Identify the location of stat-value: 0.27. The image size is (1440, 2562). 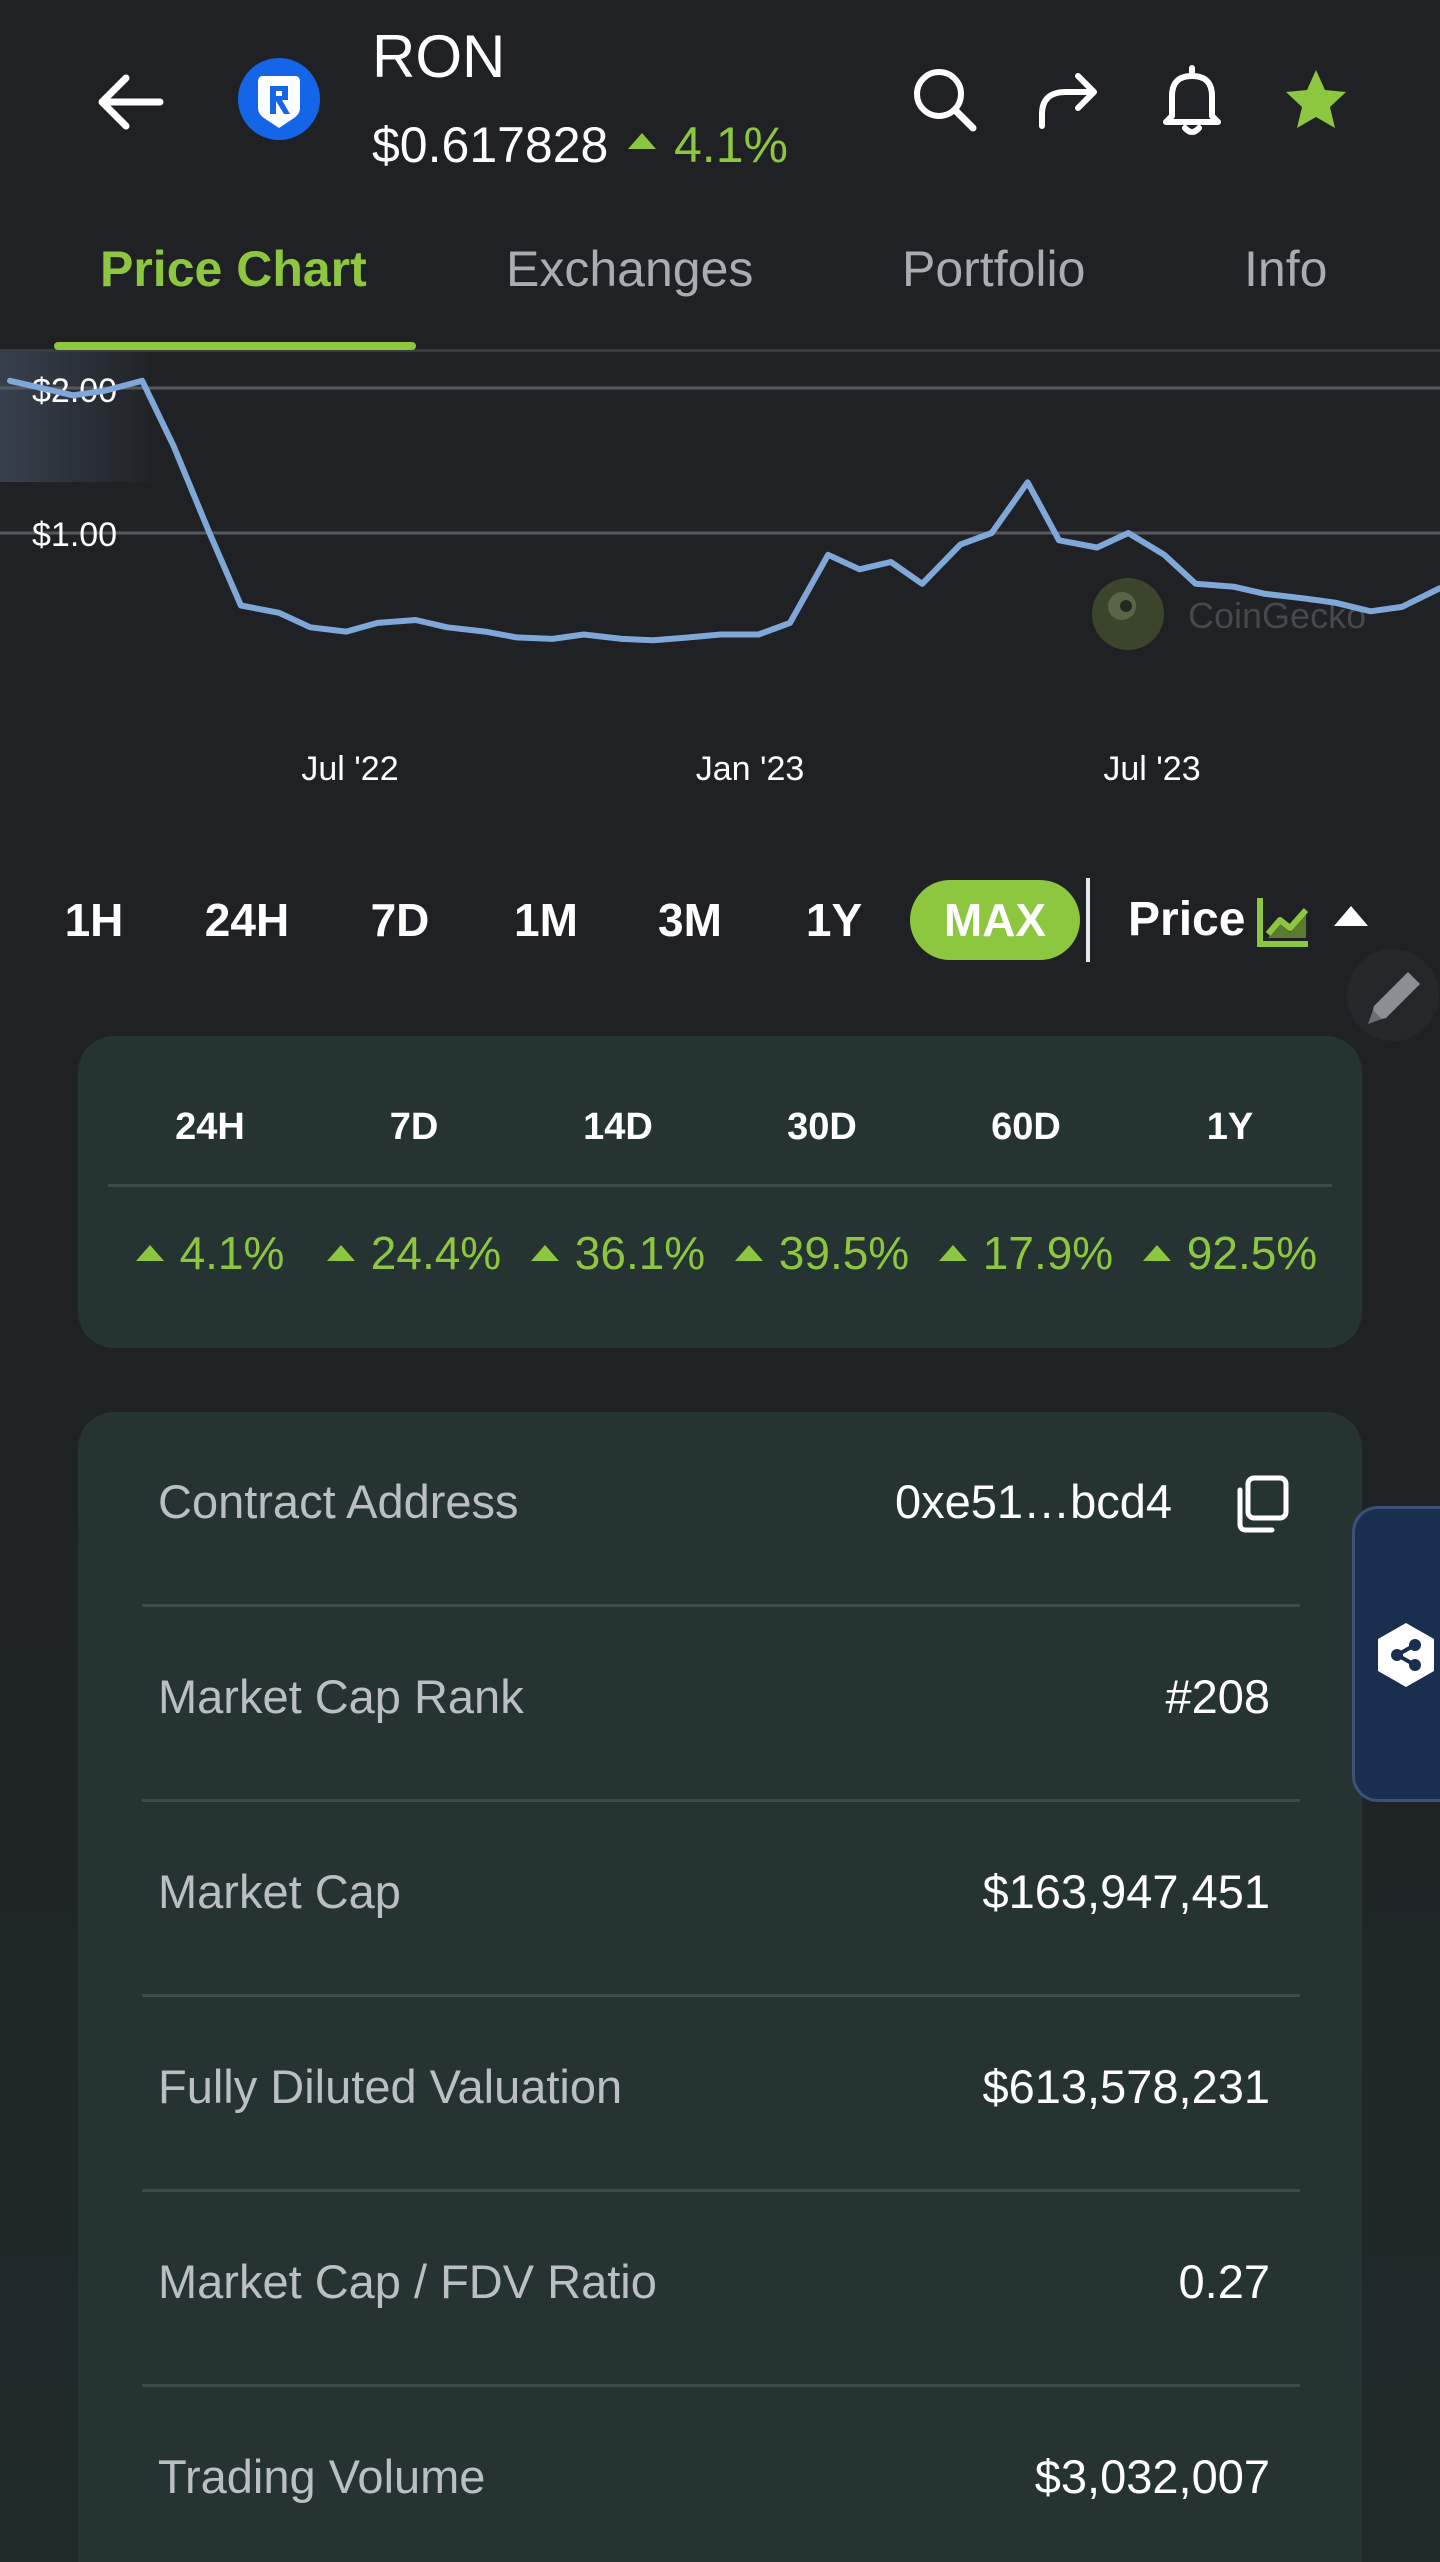
(1224, 2281).